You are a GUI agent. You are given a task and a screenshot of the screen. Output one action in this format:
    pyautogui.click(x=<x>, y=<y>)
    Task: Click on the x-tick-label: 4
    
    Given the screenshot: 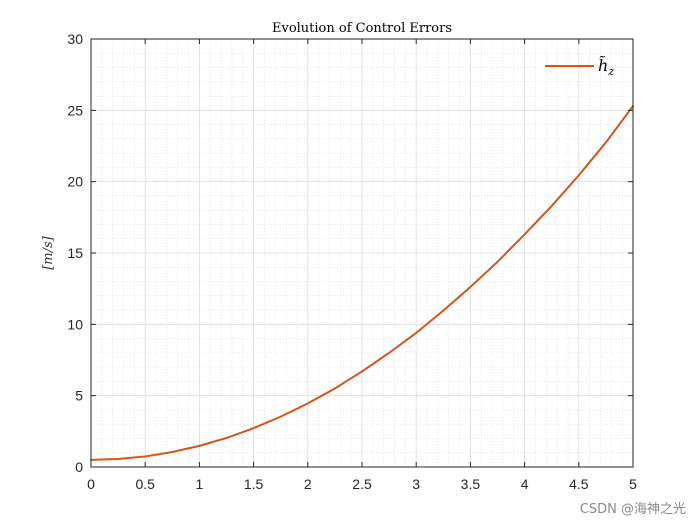 What is the action you would take?
    pyautogui.click(x=525, y=484)
    